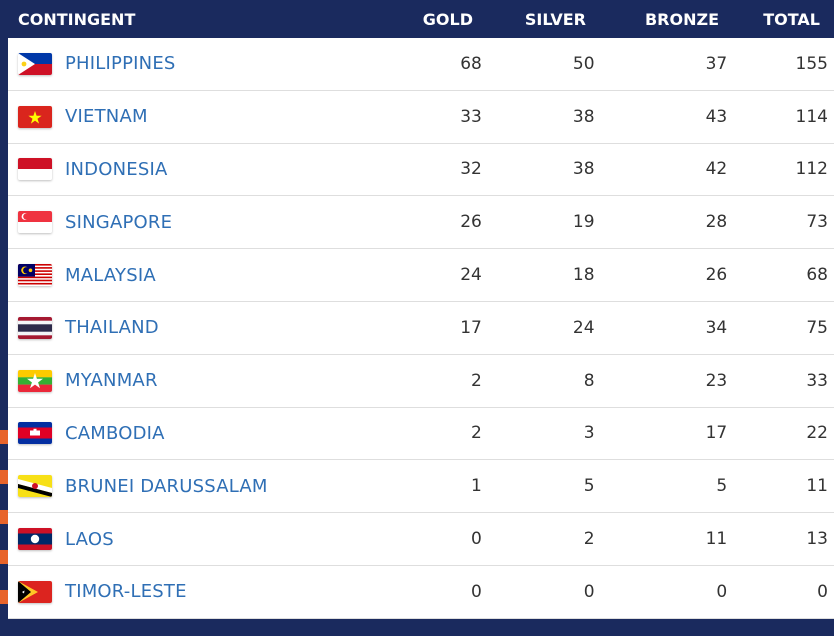 Image resolution: width=834 pixels, height=636 pixels. Describe the element at coordinates (589, 591) in the screenshot. I see `silver-count: 0` at that location.